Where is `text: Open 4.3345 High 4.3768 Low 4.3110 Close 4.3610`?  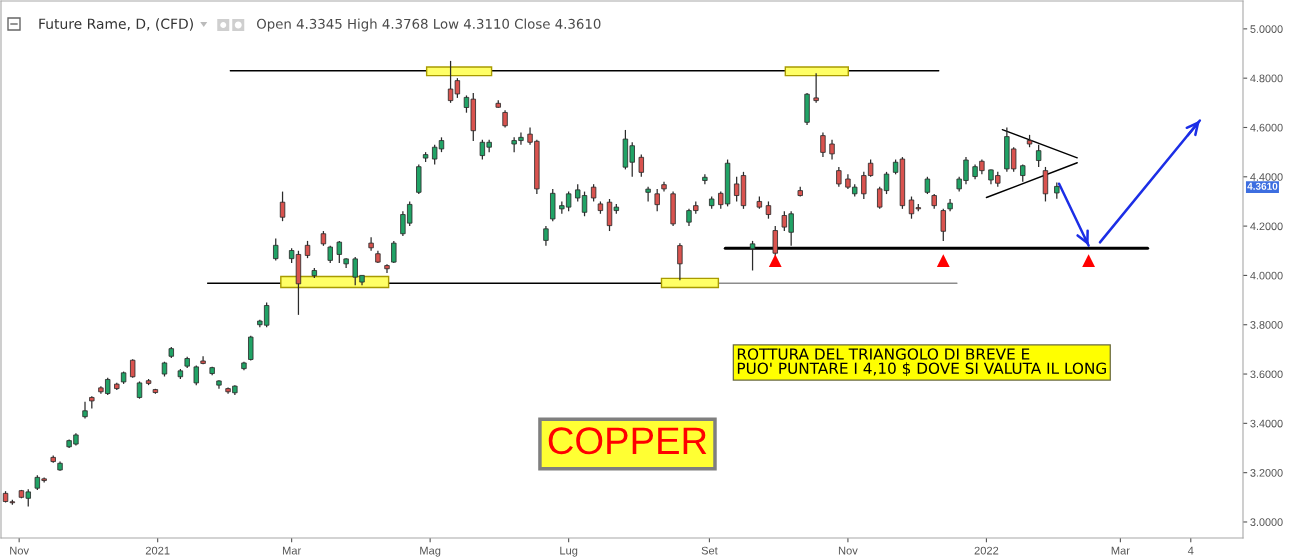
text: Open 4.3345 High 4.3768 Low 4.3110 Close 4.3610 is located at coordinates (429, 25).